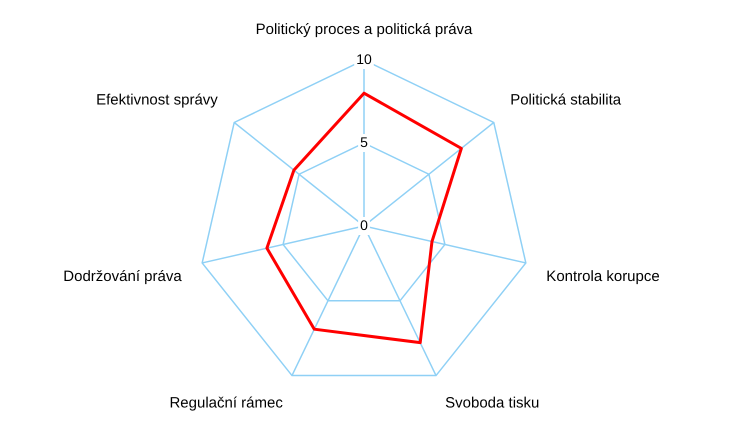 This screenshot has height=434, width=729. Describe the element at coordinates (364, 142) in the screenshot. I see `y-tick-label: 5` at that location.